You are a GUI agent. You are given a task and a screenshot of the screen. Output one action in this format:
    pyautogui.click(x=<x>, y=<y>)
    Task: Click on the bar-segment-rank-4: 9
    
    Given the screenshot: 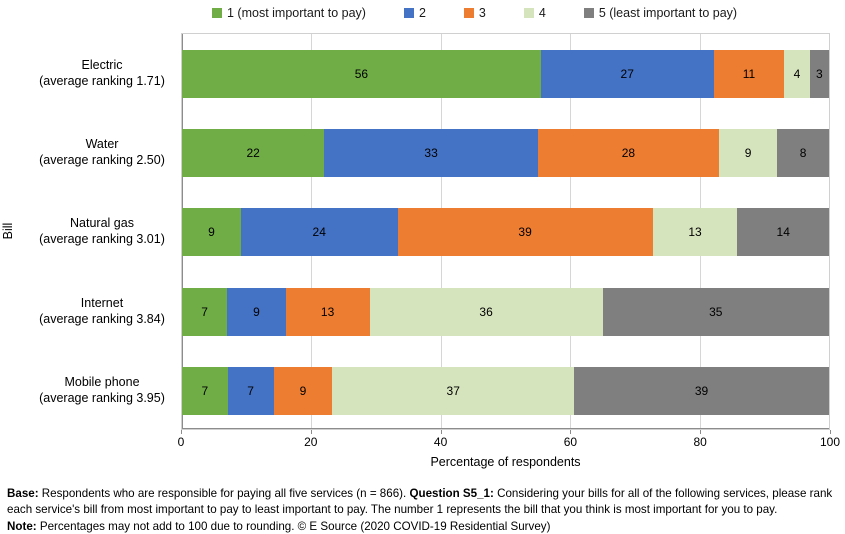 What is the action you would take?
    pyautogui.click(x=748, y=153)
    